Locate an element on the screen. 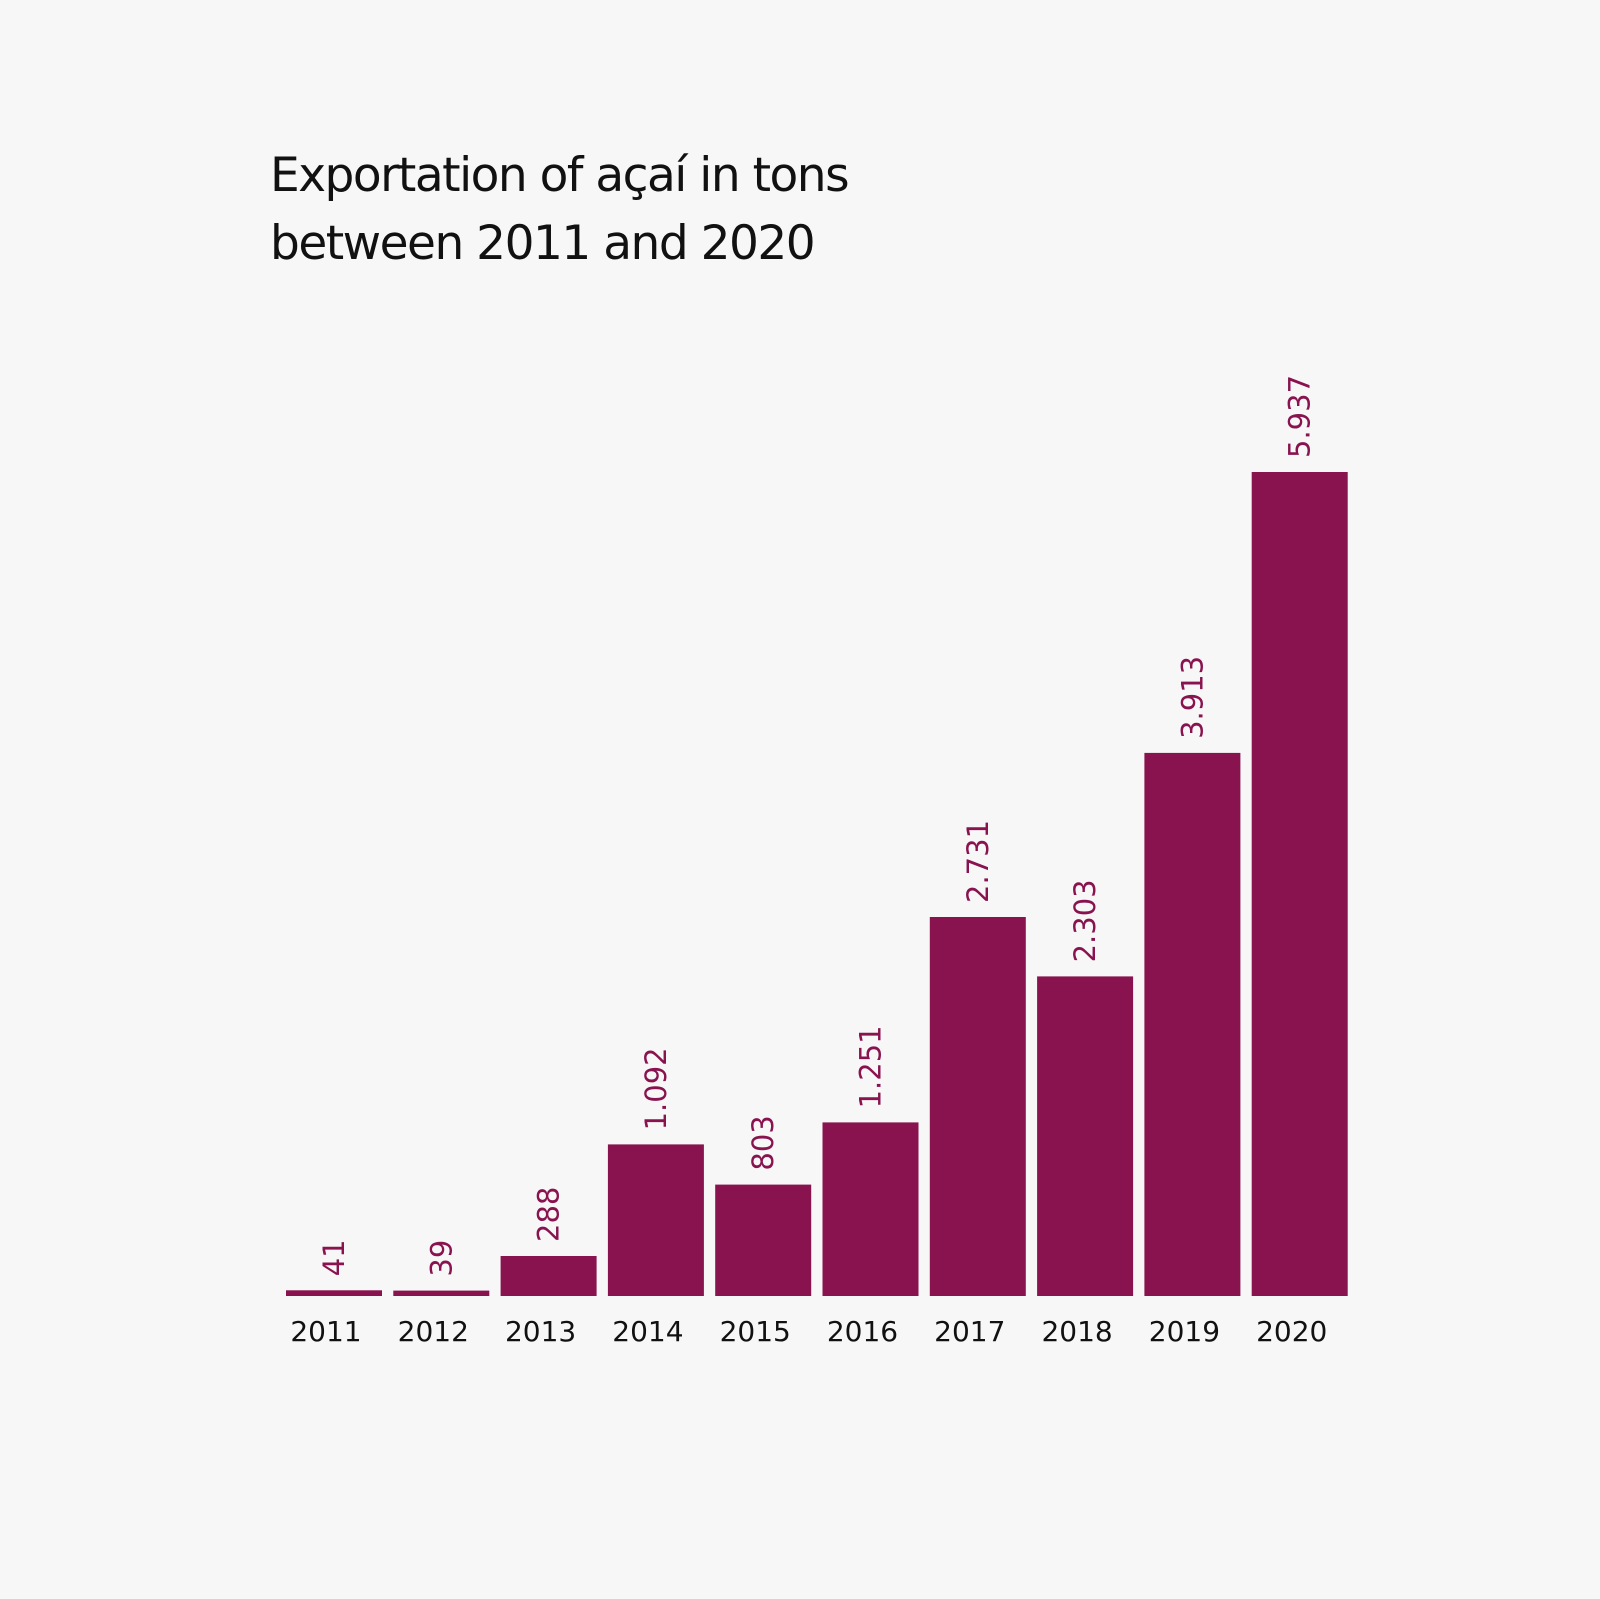 This screenshot has width=1600, height=1599. data-label-2012: 39 is located at coordinates (441, 1258).